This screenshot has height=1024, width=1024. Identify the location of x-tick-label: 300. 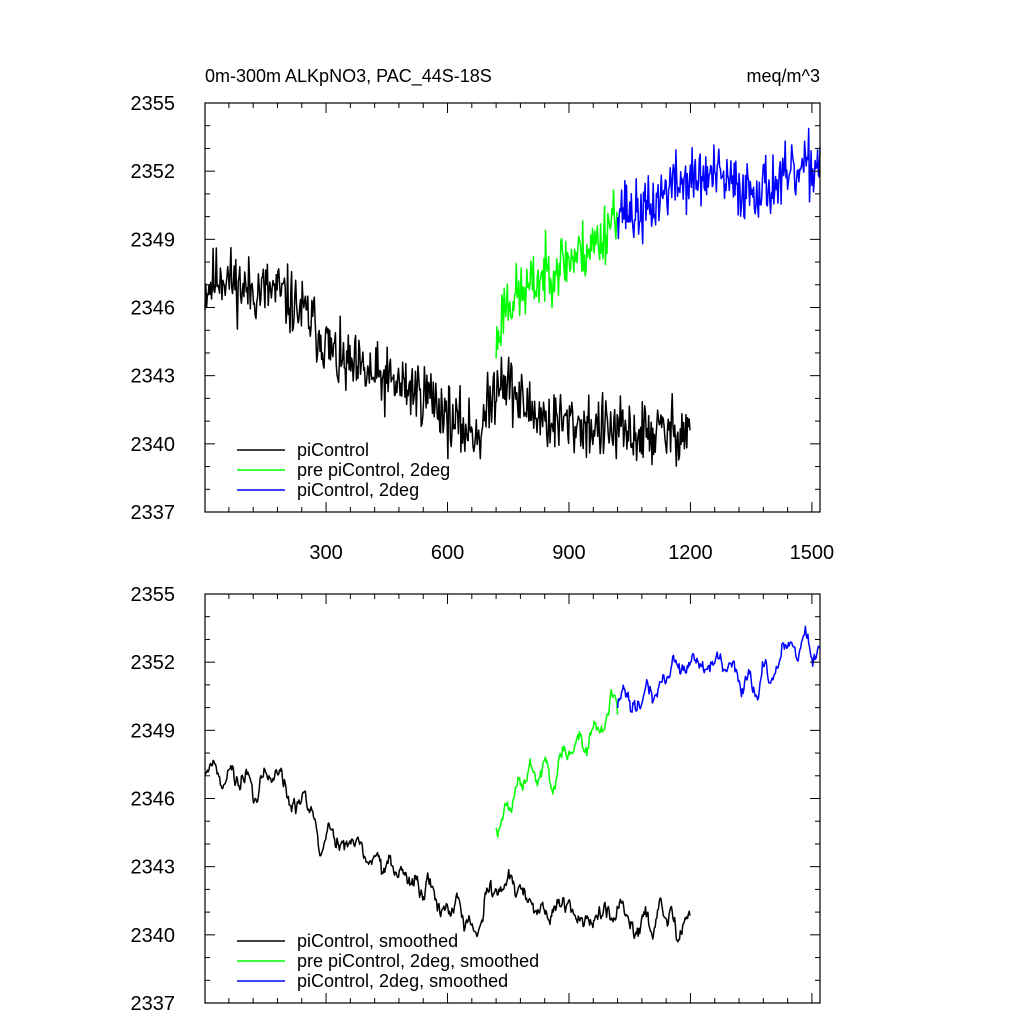
(325, 553).